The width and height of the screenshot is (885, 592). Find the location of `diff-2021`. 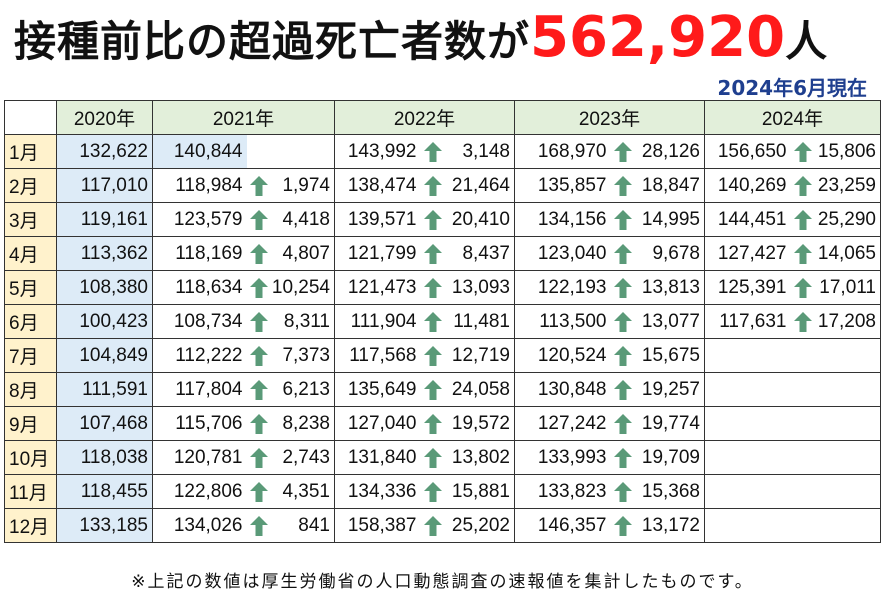

diff-2021 is located at coordinates (290, 151).